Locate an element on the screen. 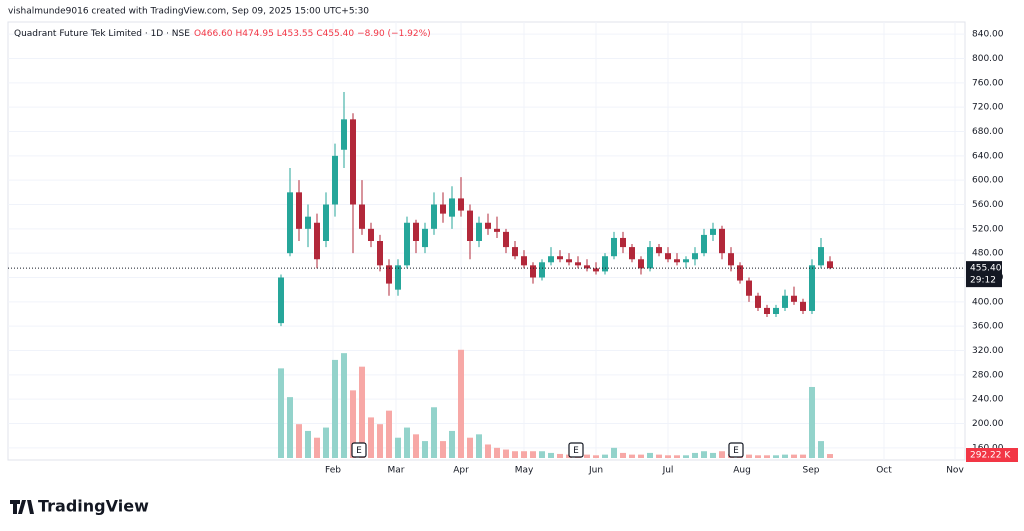 Image resolution: width=1024 pixels, height=531 pixels. y-tick-label: 320.00 is located at coordinates (988, 351).